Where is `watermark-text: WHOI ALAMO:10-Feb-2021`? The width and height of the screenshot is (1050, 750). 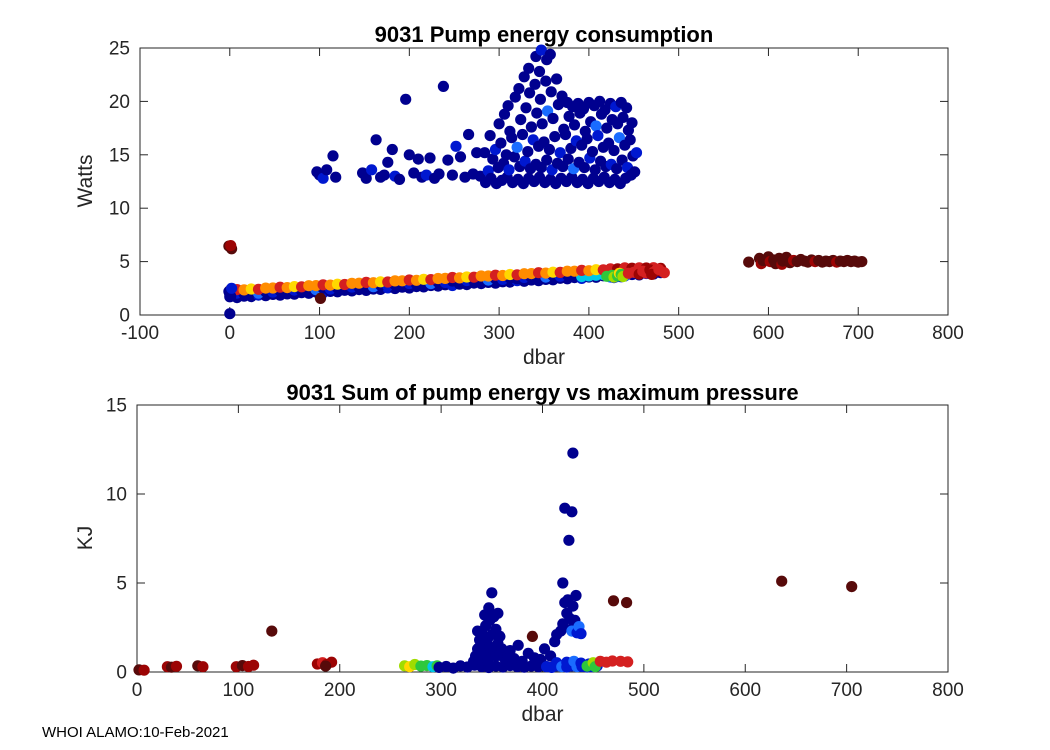 watermark-text: WHOI ALAMO:10-Feb-2021 is located at coordinates (135, 732).